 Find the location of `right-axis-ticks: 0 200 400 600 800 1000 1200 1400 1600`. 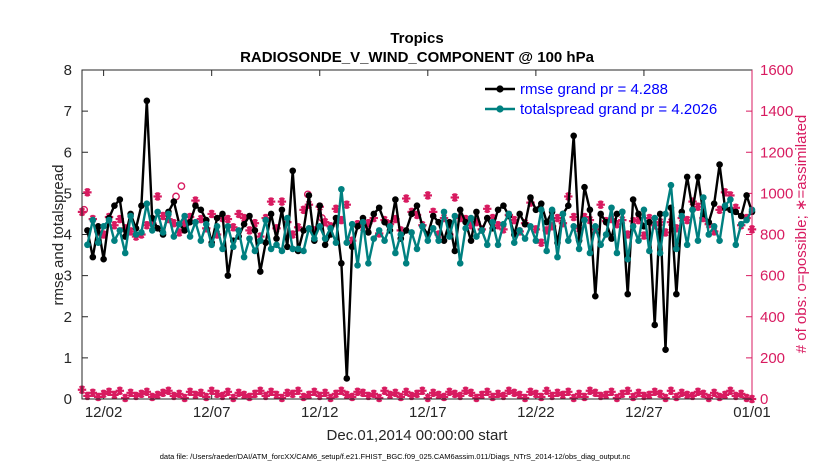

right-axis-ticks: 0 200 400 600 800 1000 1200 1400 1600 is located at coordinates (769, 235).